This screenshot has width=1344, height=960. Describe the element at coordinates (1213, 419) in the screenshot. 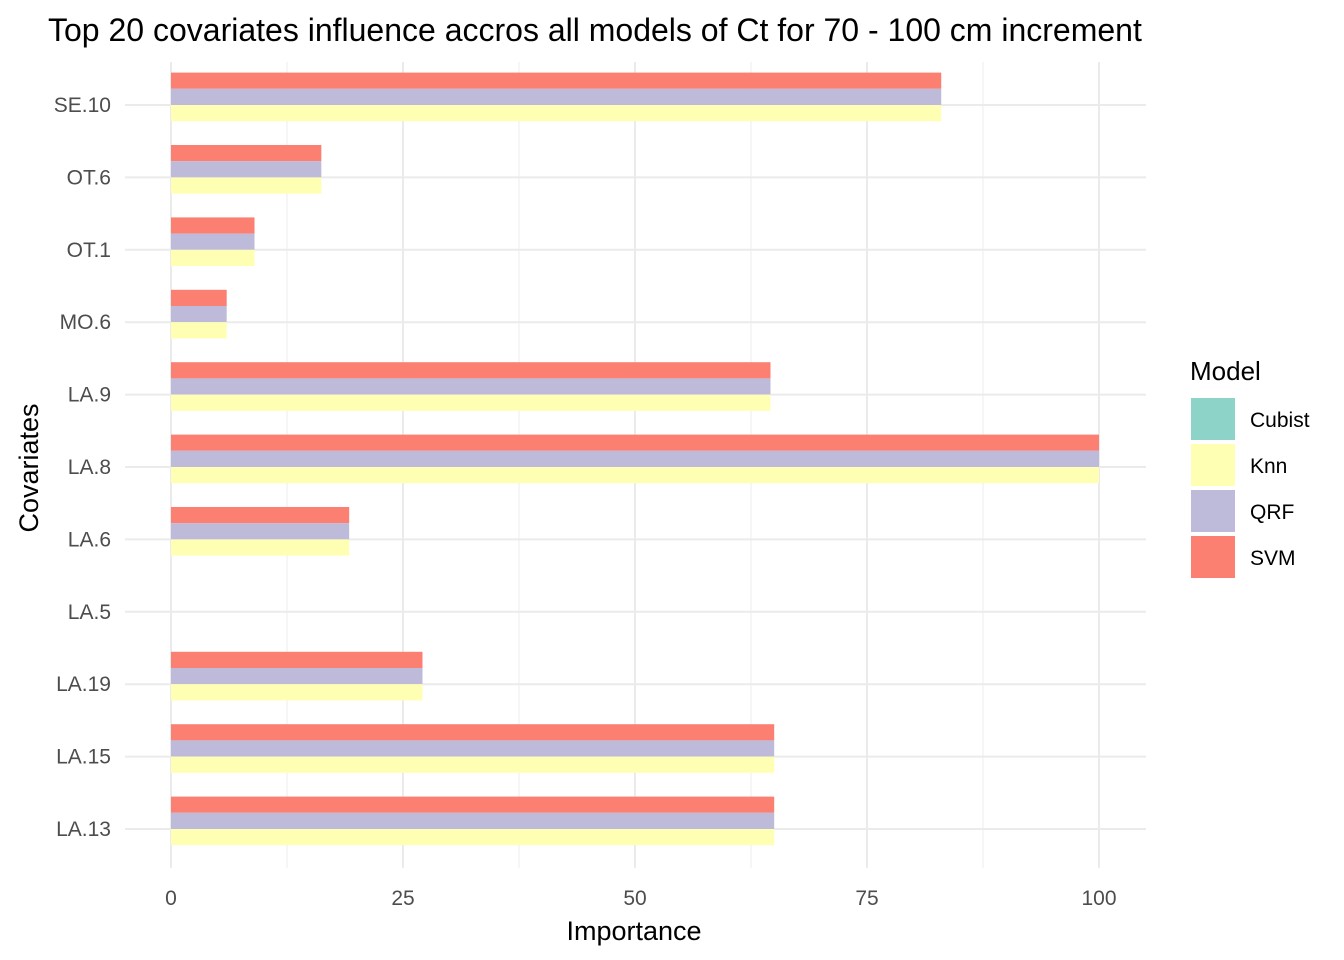

I see `legend-key-cubist` at that location.